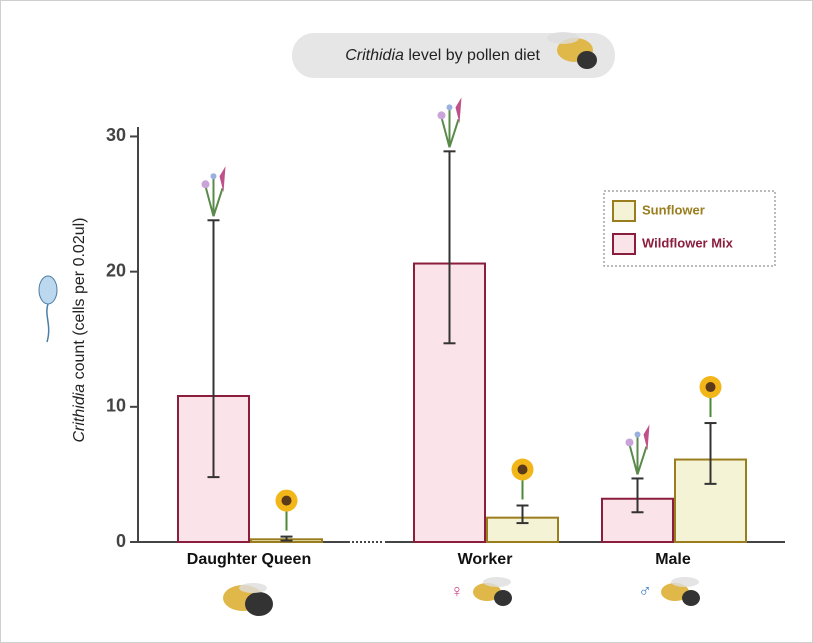  Describe the element at coordinates (645, 591) in the screenshot. I see `sex-symbol: ♂` at that location.